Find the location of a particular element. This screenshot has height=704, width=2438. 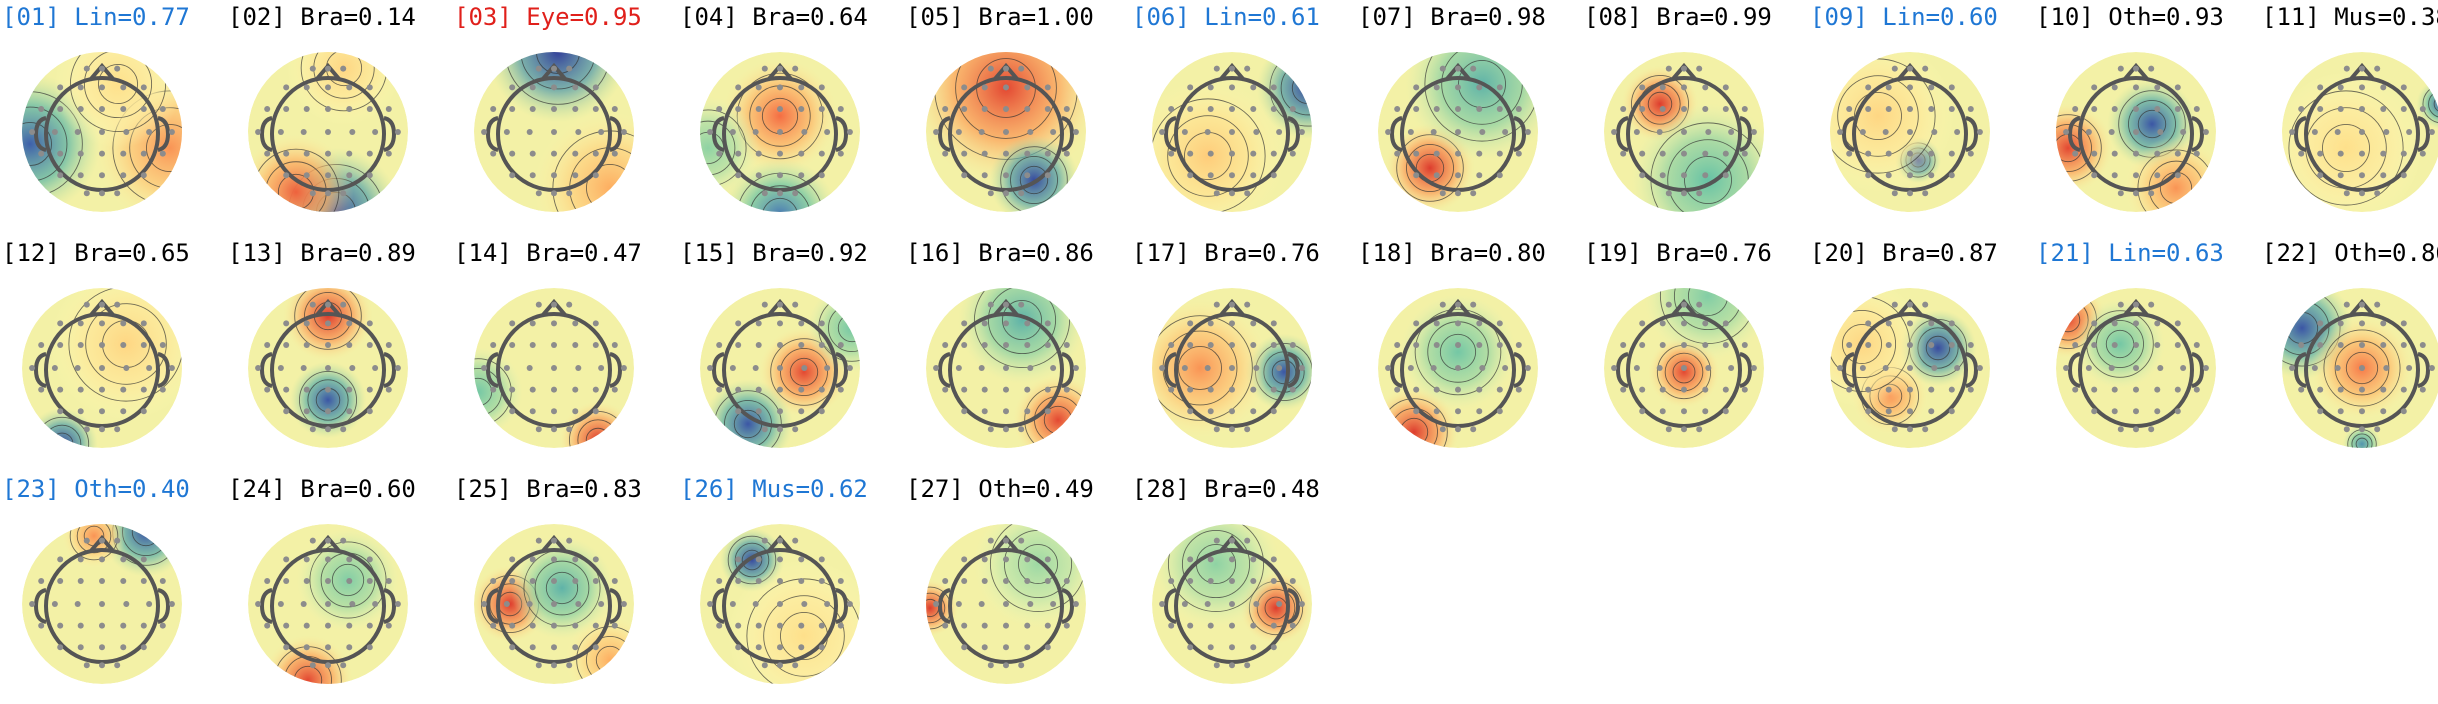

right-ear-icon is located at coordinates (390, 606).